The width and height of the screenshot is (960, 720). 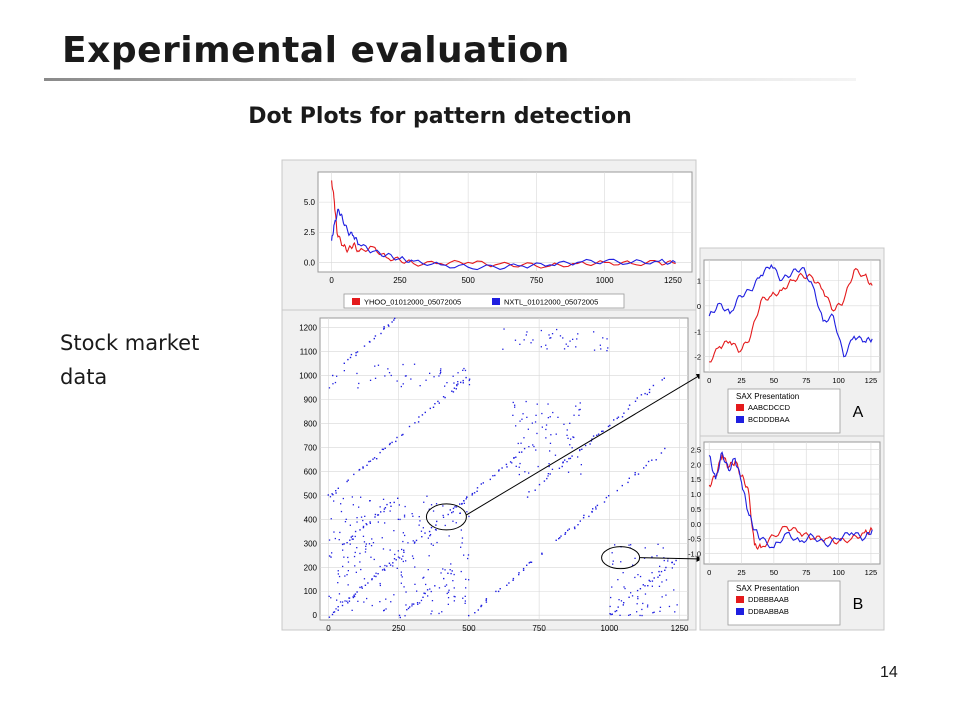 What do you see at coordinates (551, 302) in the screenshot?
I see `top-chart-legend-entry: NXTL_01012000_05072005` at bounding box center [551, 302].